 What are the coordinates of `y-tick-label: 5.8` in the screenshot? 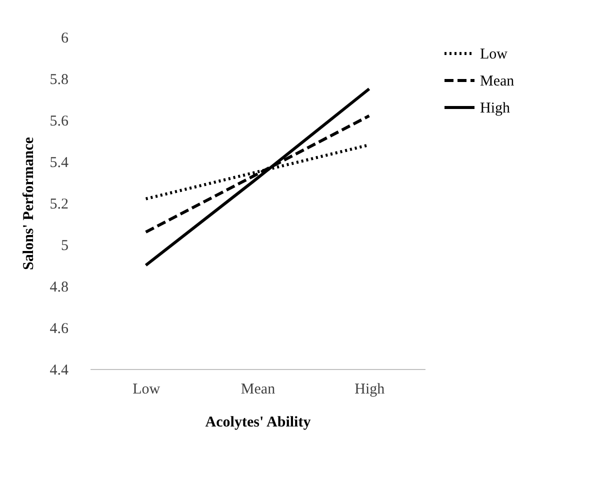 It's located at (59, 80).